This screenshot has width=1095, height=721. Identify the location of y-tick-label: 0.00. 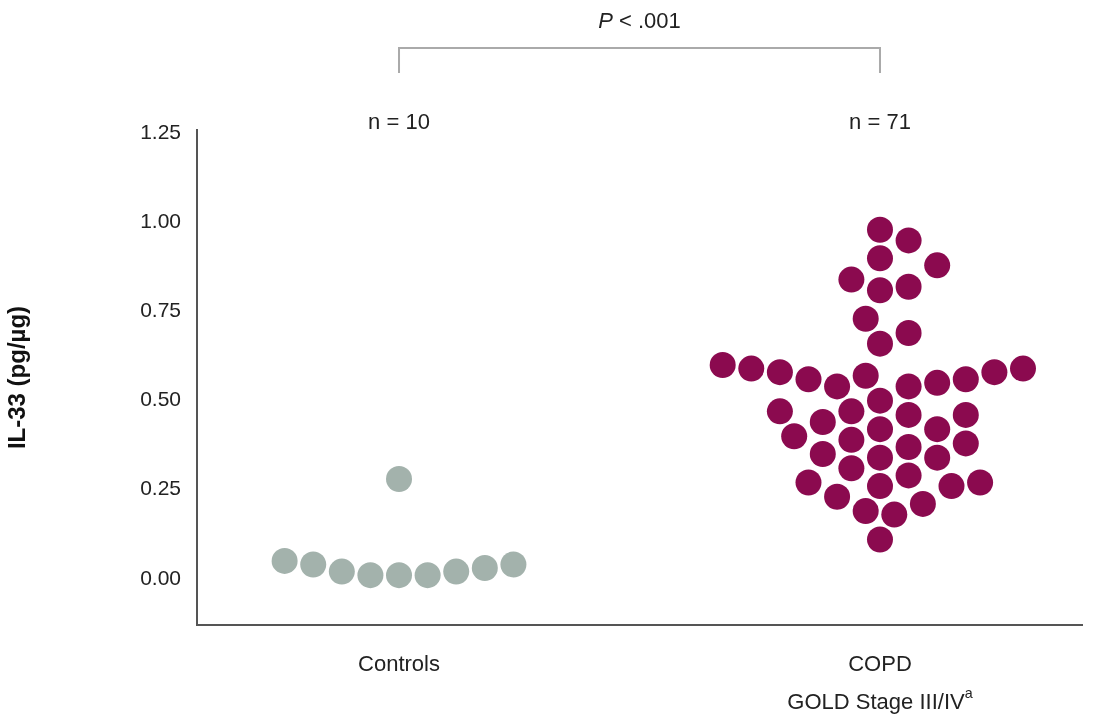
(160, 577).